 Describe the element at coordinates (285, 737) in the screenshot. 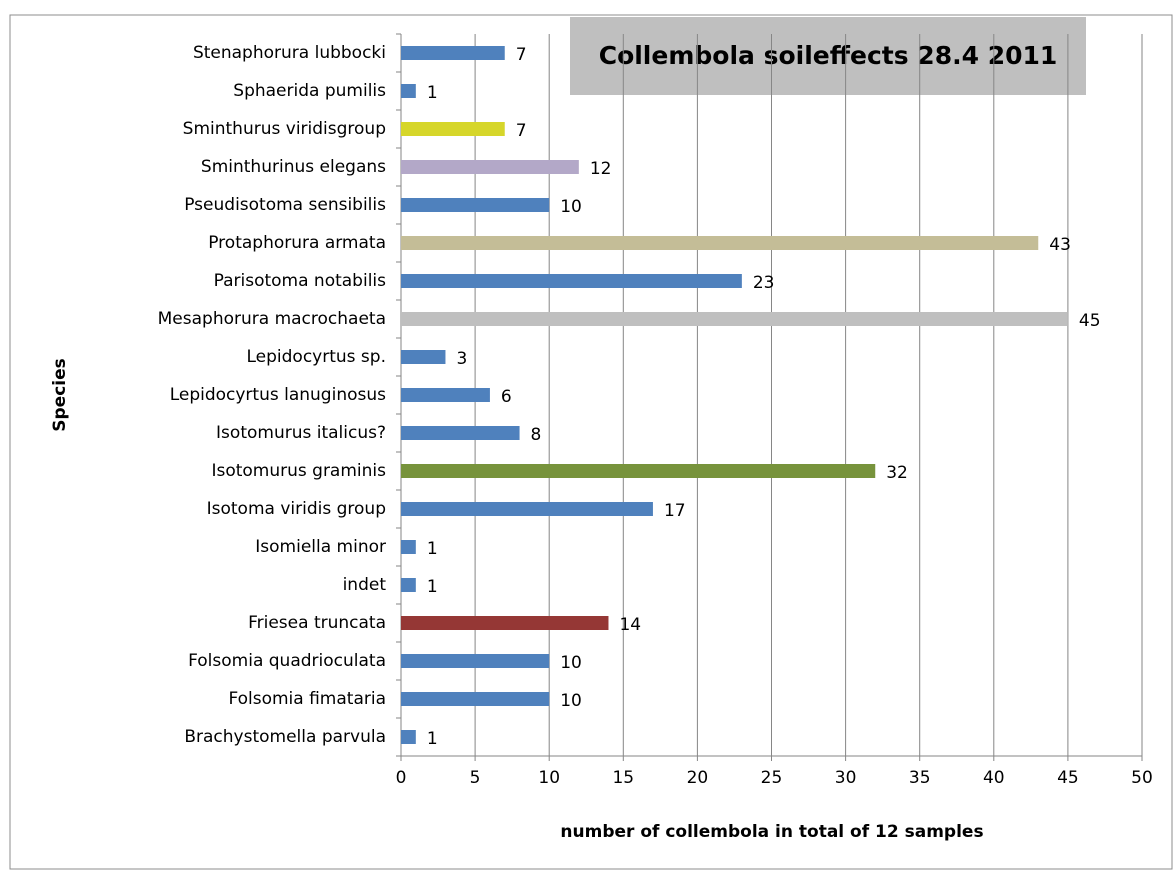

I see `y-tick-label: Brachystomella parvula` at that location.